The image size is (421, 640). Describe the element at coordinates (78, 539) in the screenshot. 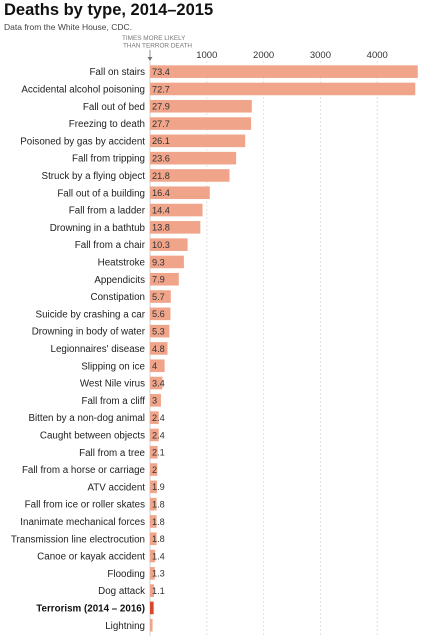

I see `category-label: Transmission line electrocution` at that location.